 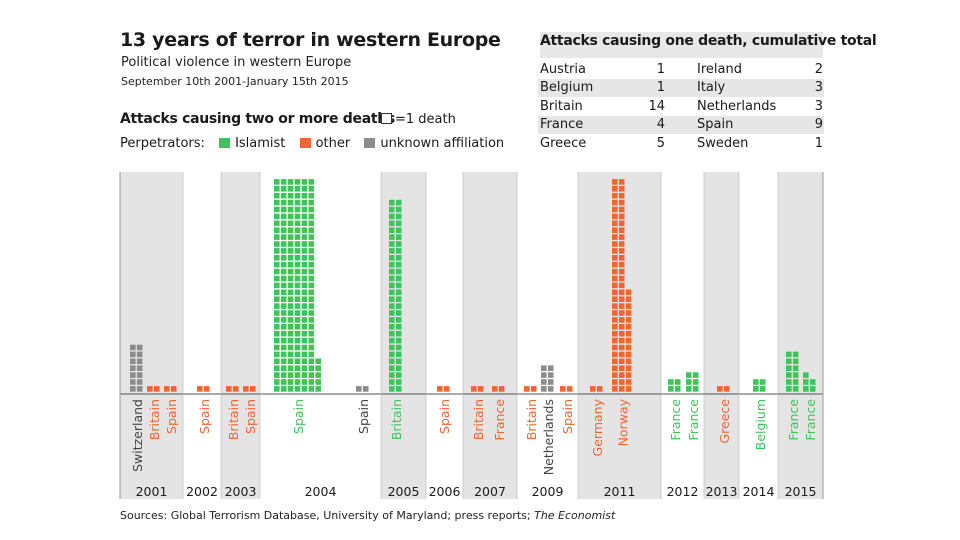 I want to click on table-country: Sweden, so click(x=723, y=143).